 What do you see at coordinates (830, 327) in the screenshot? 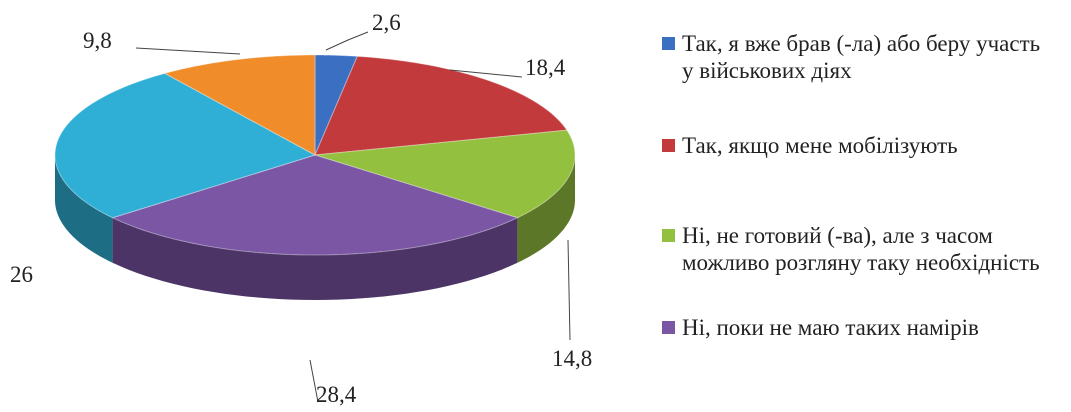
I see `legend-label: Ні, поки не маю таких намірів` at bounding box center [830, 327].